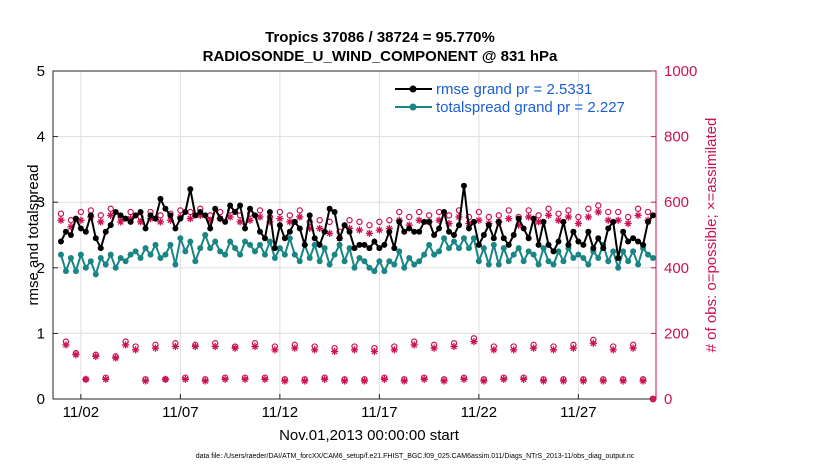 Image resolution: width=830 pixels, height=470 pixels. What do you see at coordinates (380, 56) in the screenshot?
I see `chart-title-line2: RADIOSONDE_U_WIND_COMPONENT @ 831 hPa` at bounding box center [380, 56].